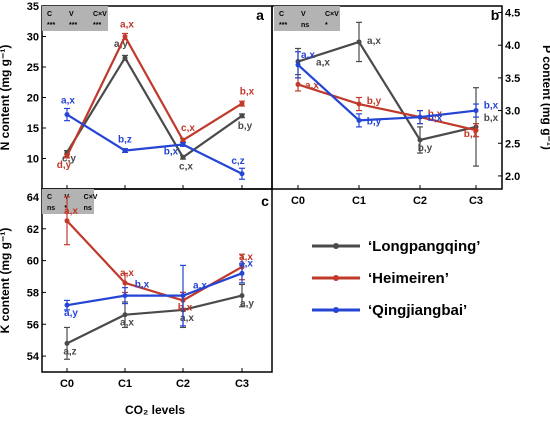 The image size is (550, 423). I want to click on y-axis-label: K content (mg g⁻¹), so click(6, 281).